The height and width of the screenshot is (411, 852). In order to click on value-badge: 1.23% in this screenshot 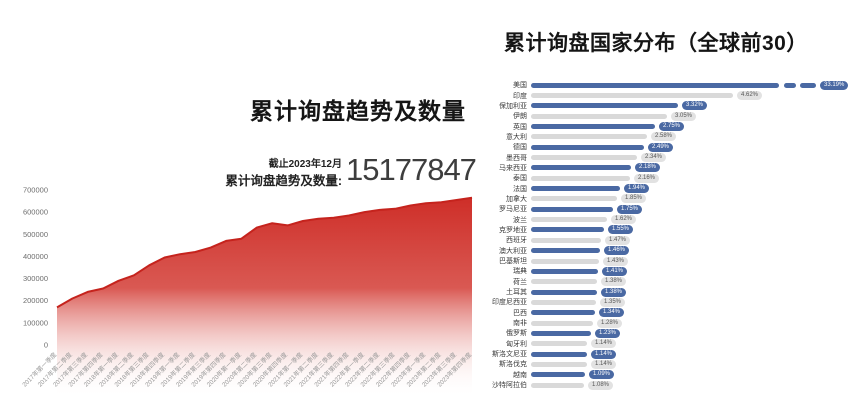, I will do `click(608, 333)`.